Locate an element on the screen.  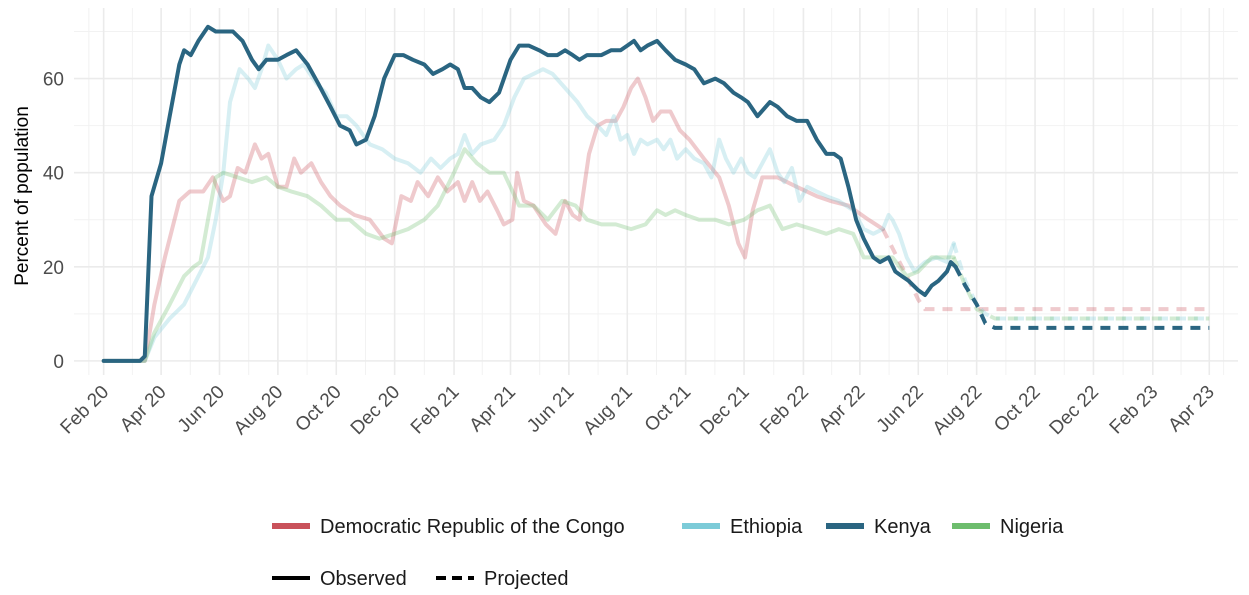
legend-item-linetype: Projected is located at coordinates (502, 579).